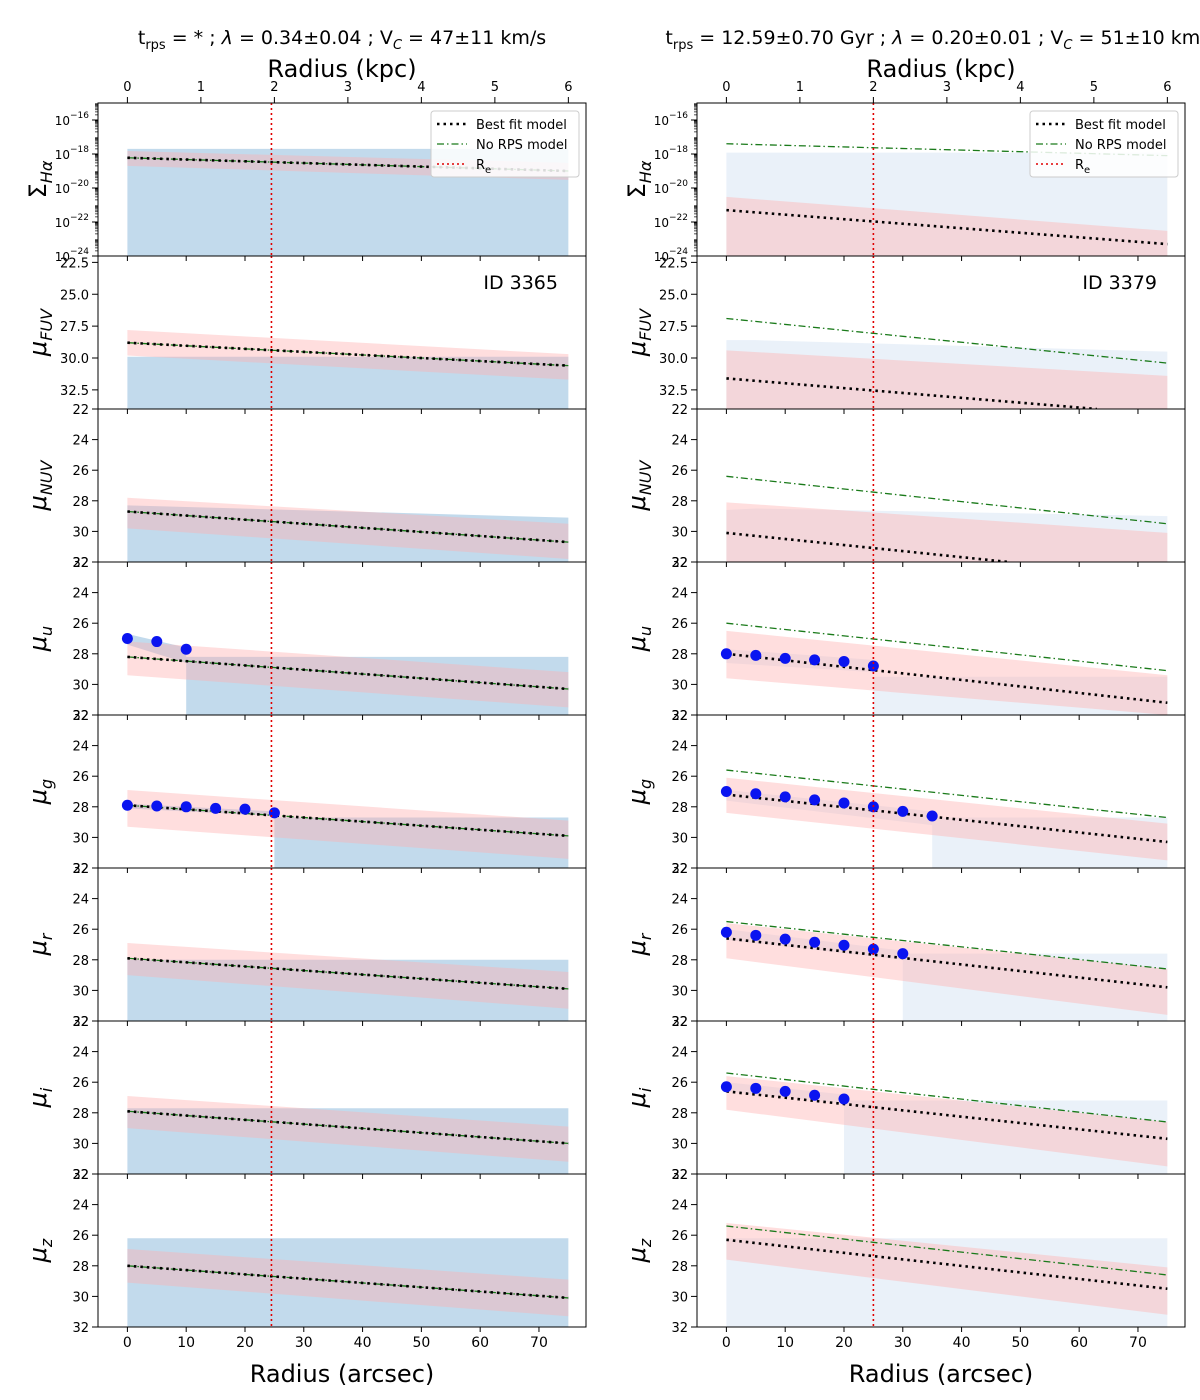  I want to click on y-axis-label: μz, so click(40, 1250).